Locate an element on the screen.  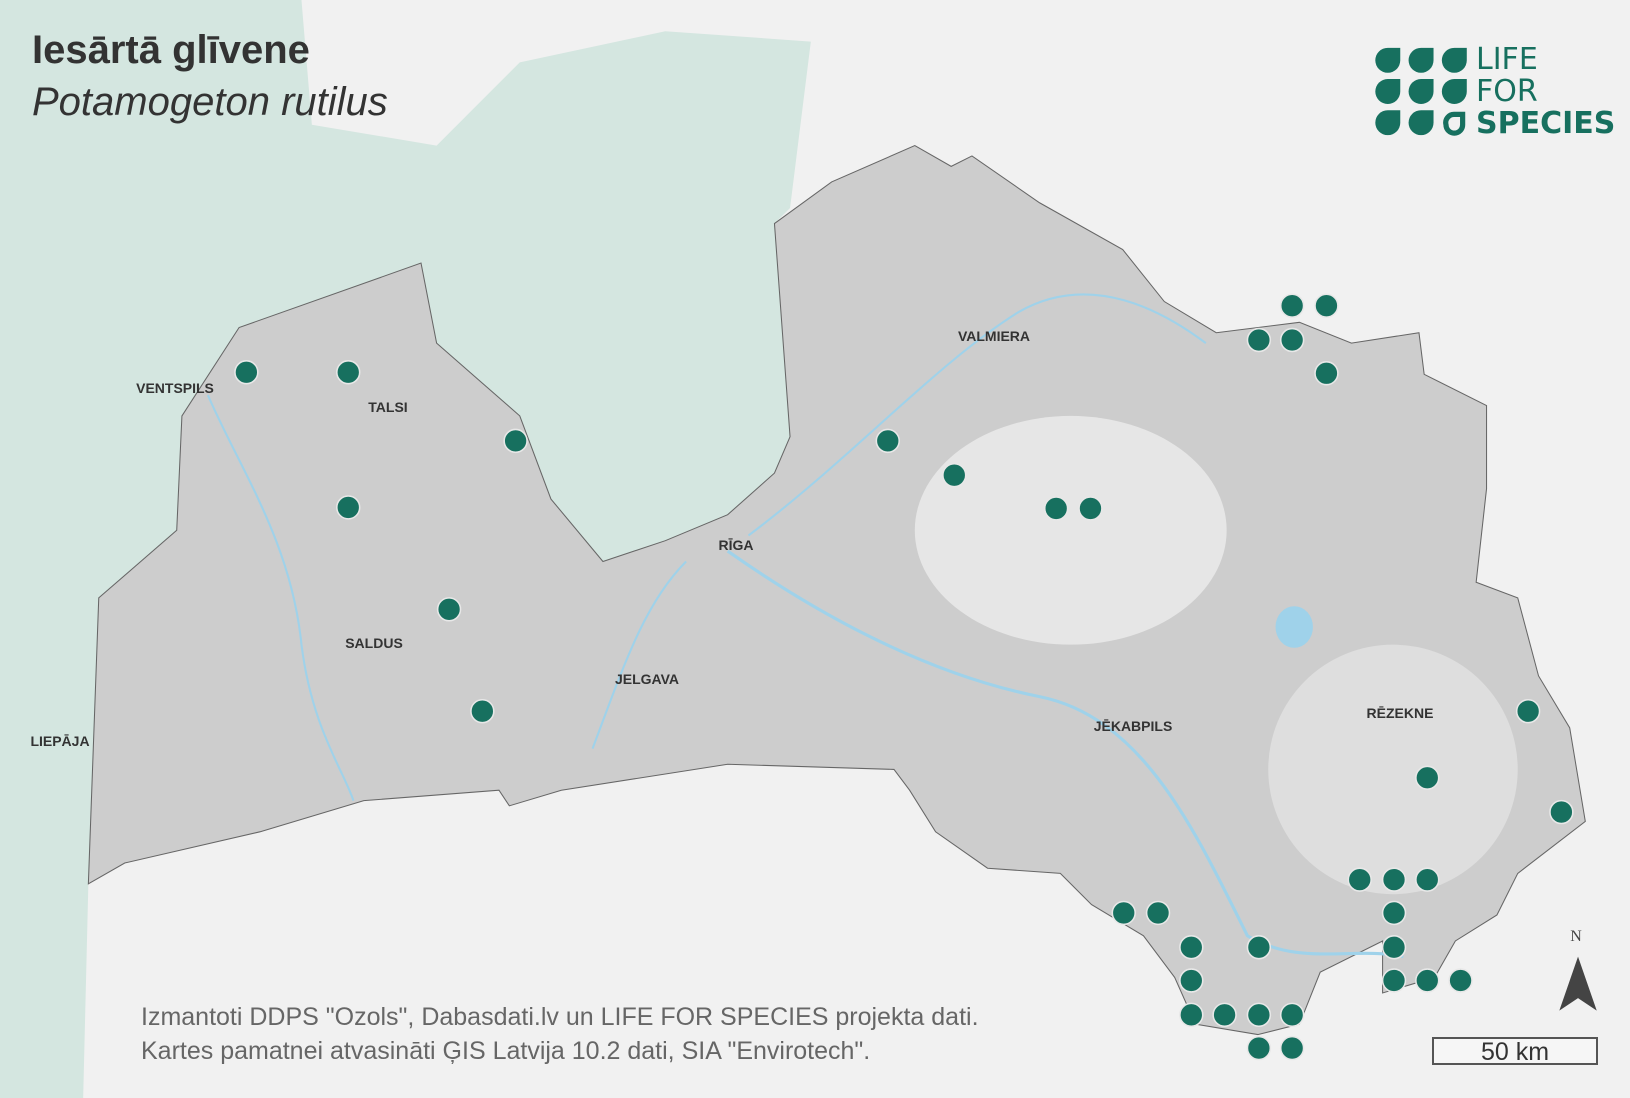
north-arrow-icon is located at coordinates (1578, 983).